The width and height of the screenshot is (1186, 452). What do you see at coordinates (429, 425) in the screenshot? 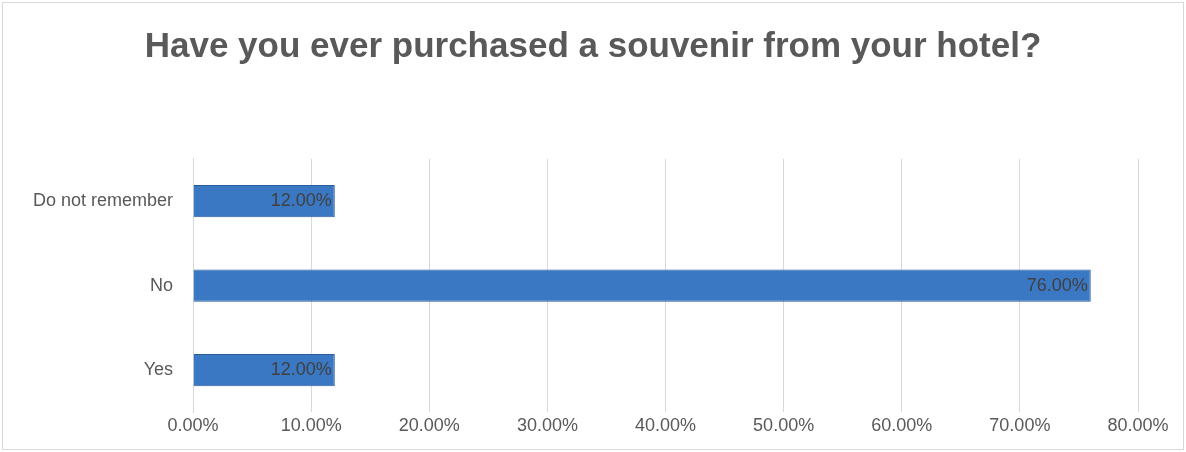
I see `x-tick-label: 20.00%` at bounding box center [429, 425].